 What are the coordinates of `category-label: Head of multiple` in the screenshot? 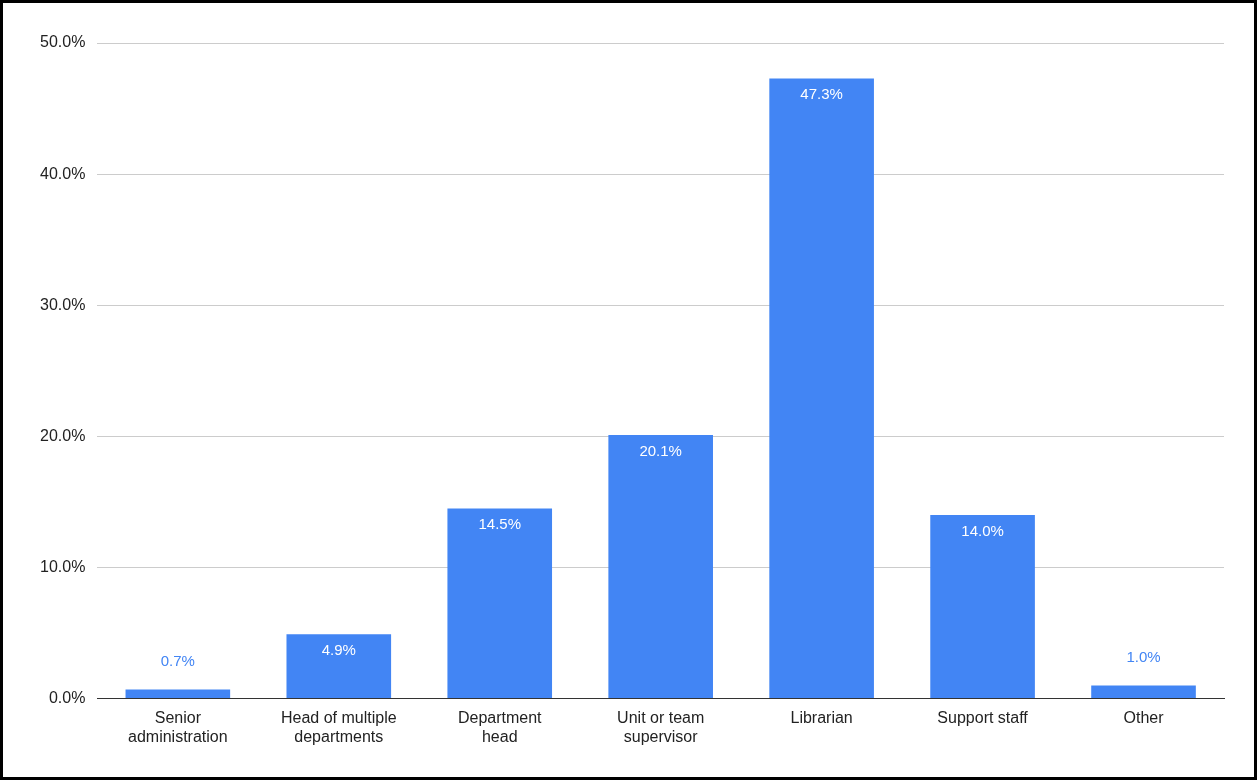 It's located at (338, 717).